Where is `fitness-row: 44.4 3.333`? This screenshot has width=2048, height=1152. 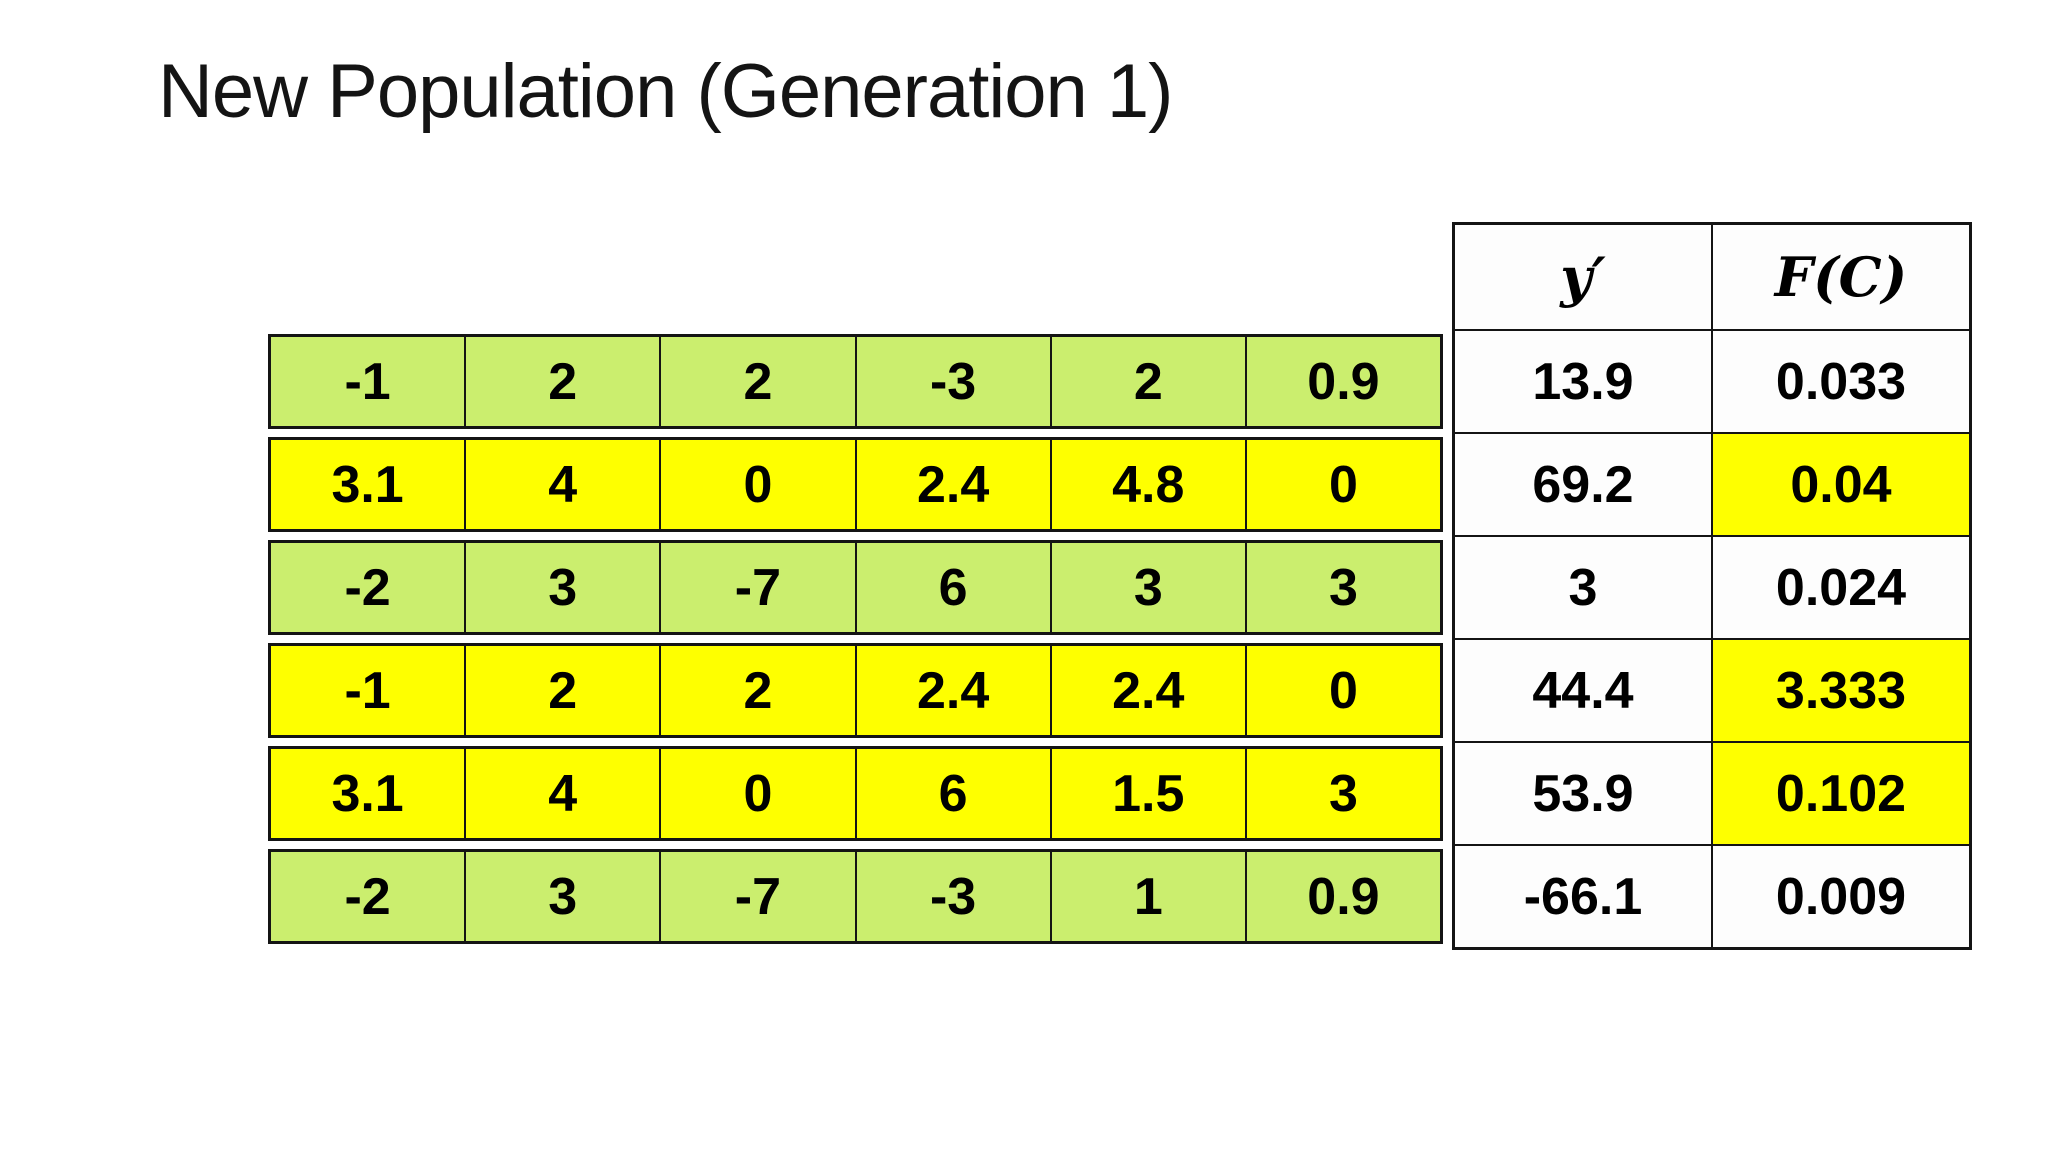
fitness-row: 44.4 3.333 is located at coordinates (1712, 689).